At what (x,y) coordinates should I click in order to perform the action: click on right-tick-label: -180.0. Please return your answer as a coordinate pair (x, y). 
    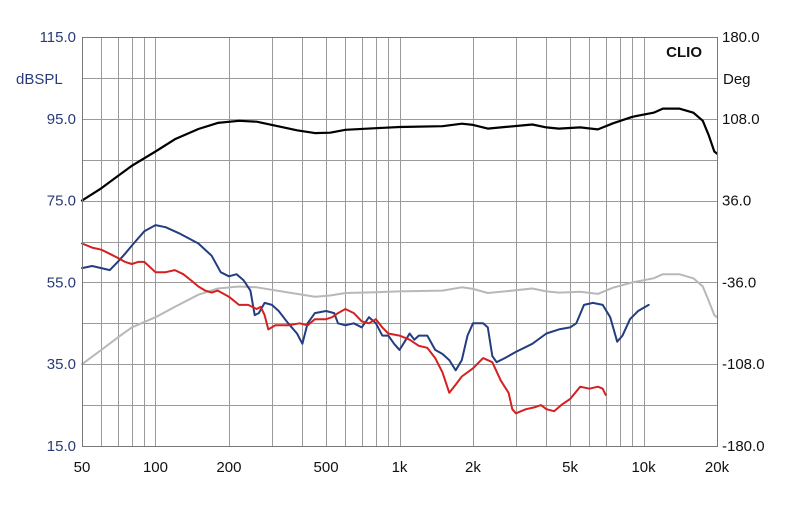
    Looking at the image, I should click on (743, 446).